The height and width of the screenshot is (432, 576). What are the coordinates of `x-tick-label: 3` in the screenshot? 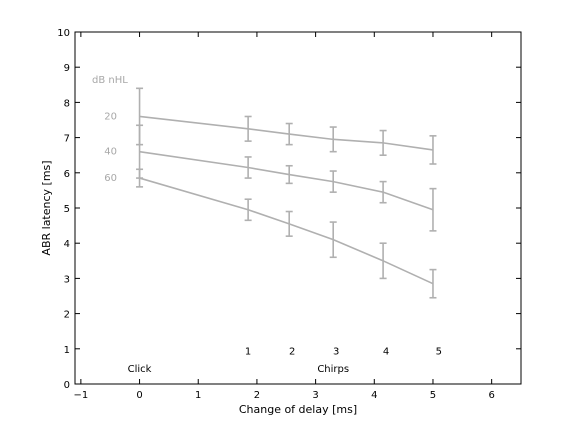 It's located at (315, 395).